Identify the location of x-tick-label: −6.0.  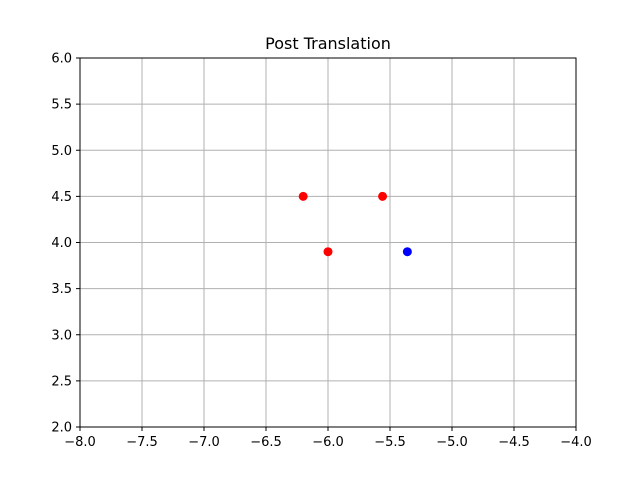
(328, 442).